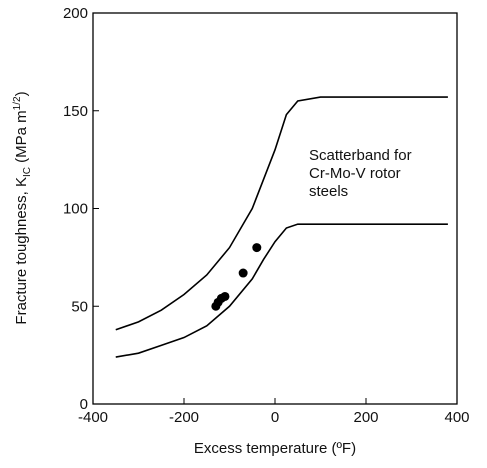 The image size is (487, 468). I want to click on annotation: steels, so click(328, 191).